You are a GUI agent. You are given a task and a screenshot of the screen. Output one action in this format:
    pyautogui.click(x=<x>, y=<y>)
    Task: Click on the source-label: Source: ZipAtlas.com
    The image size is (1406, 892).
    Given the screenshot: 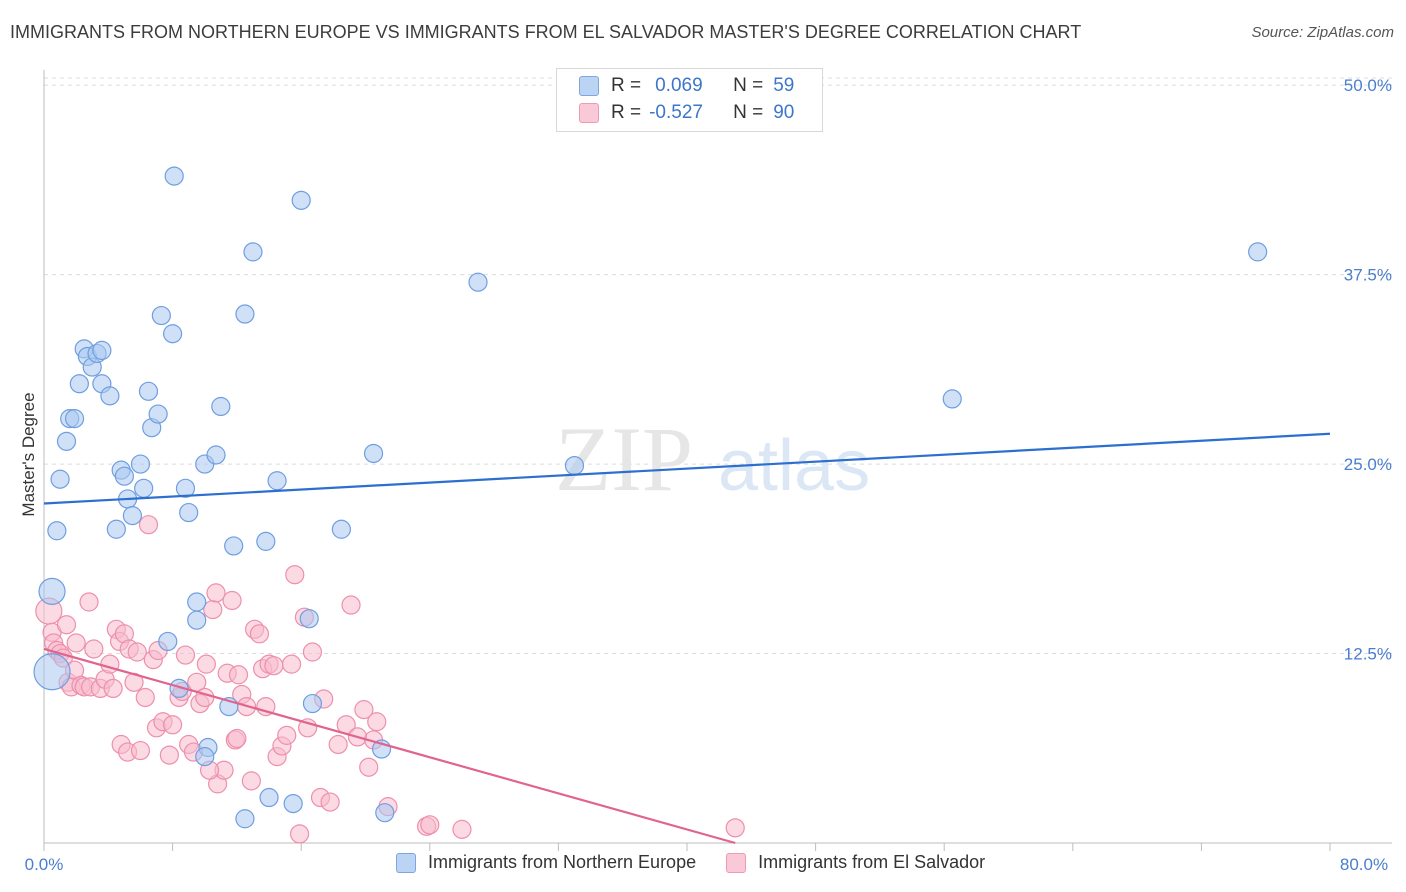 What is the action you would take?
    pyautogui.click(x=1322, y=32)
    